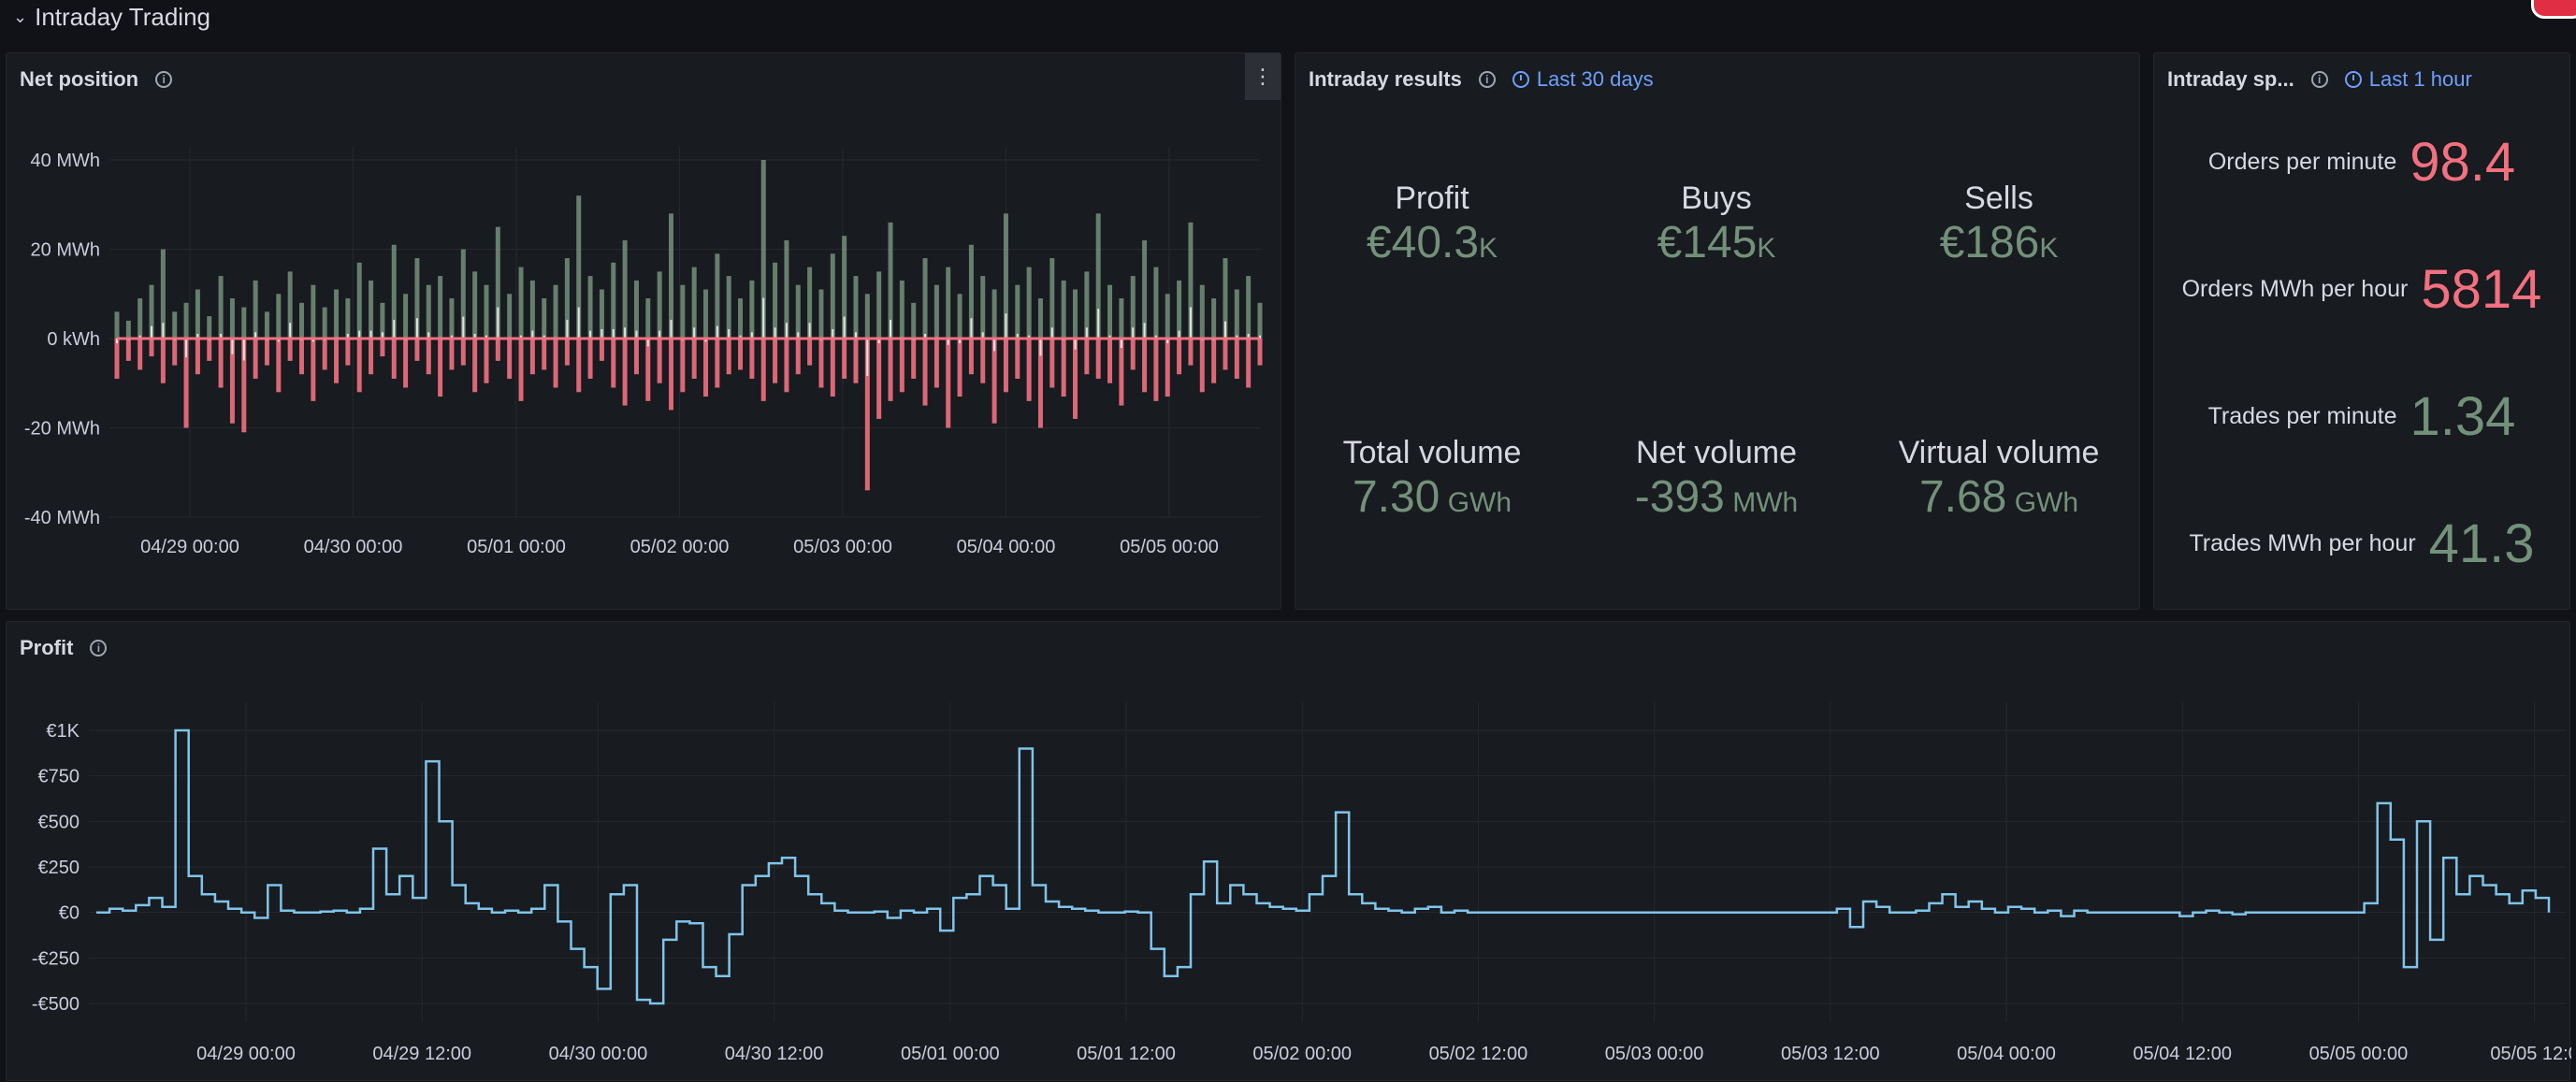 This screenshot has height=1082, width=2576. What do you see at coordinates (516, 547) in the screenshot?
I see `x-tick-label: 05/01 00:00` at bounding box center [516, 547].